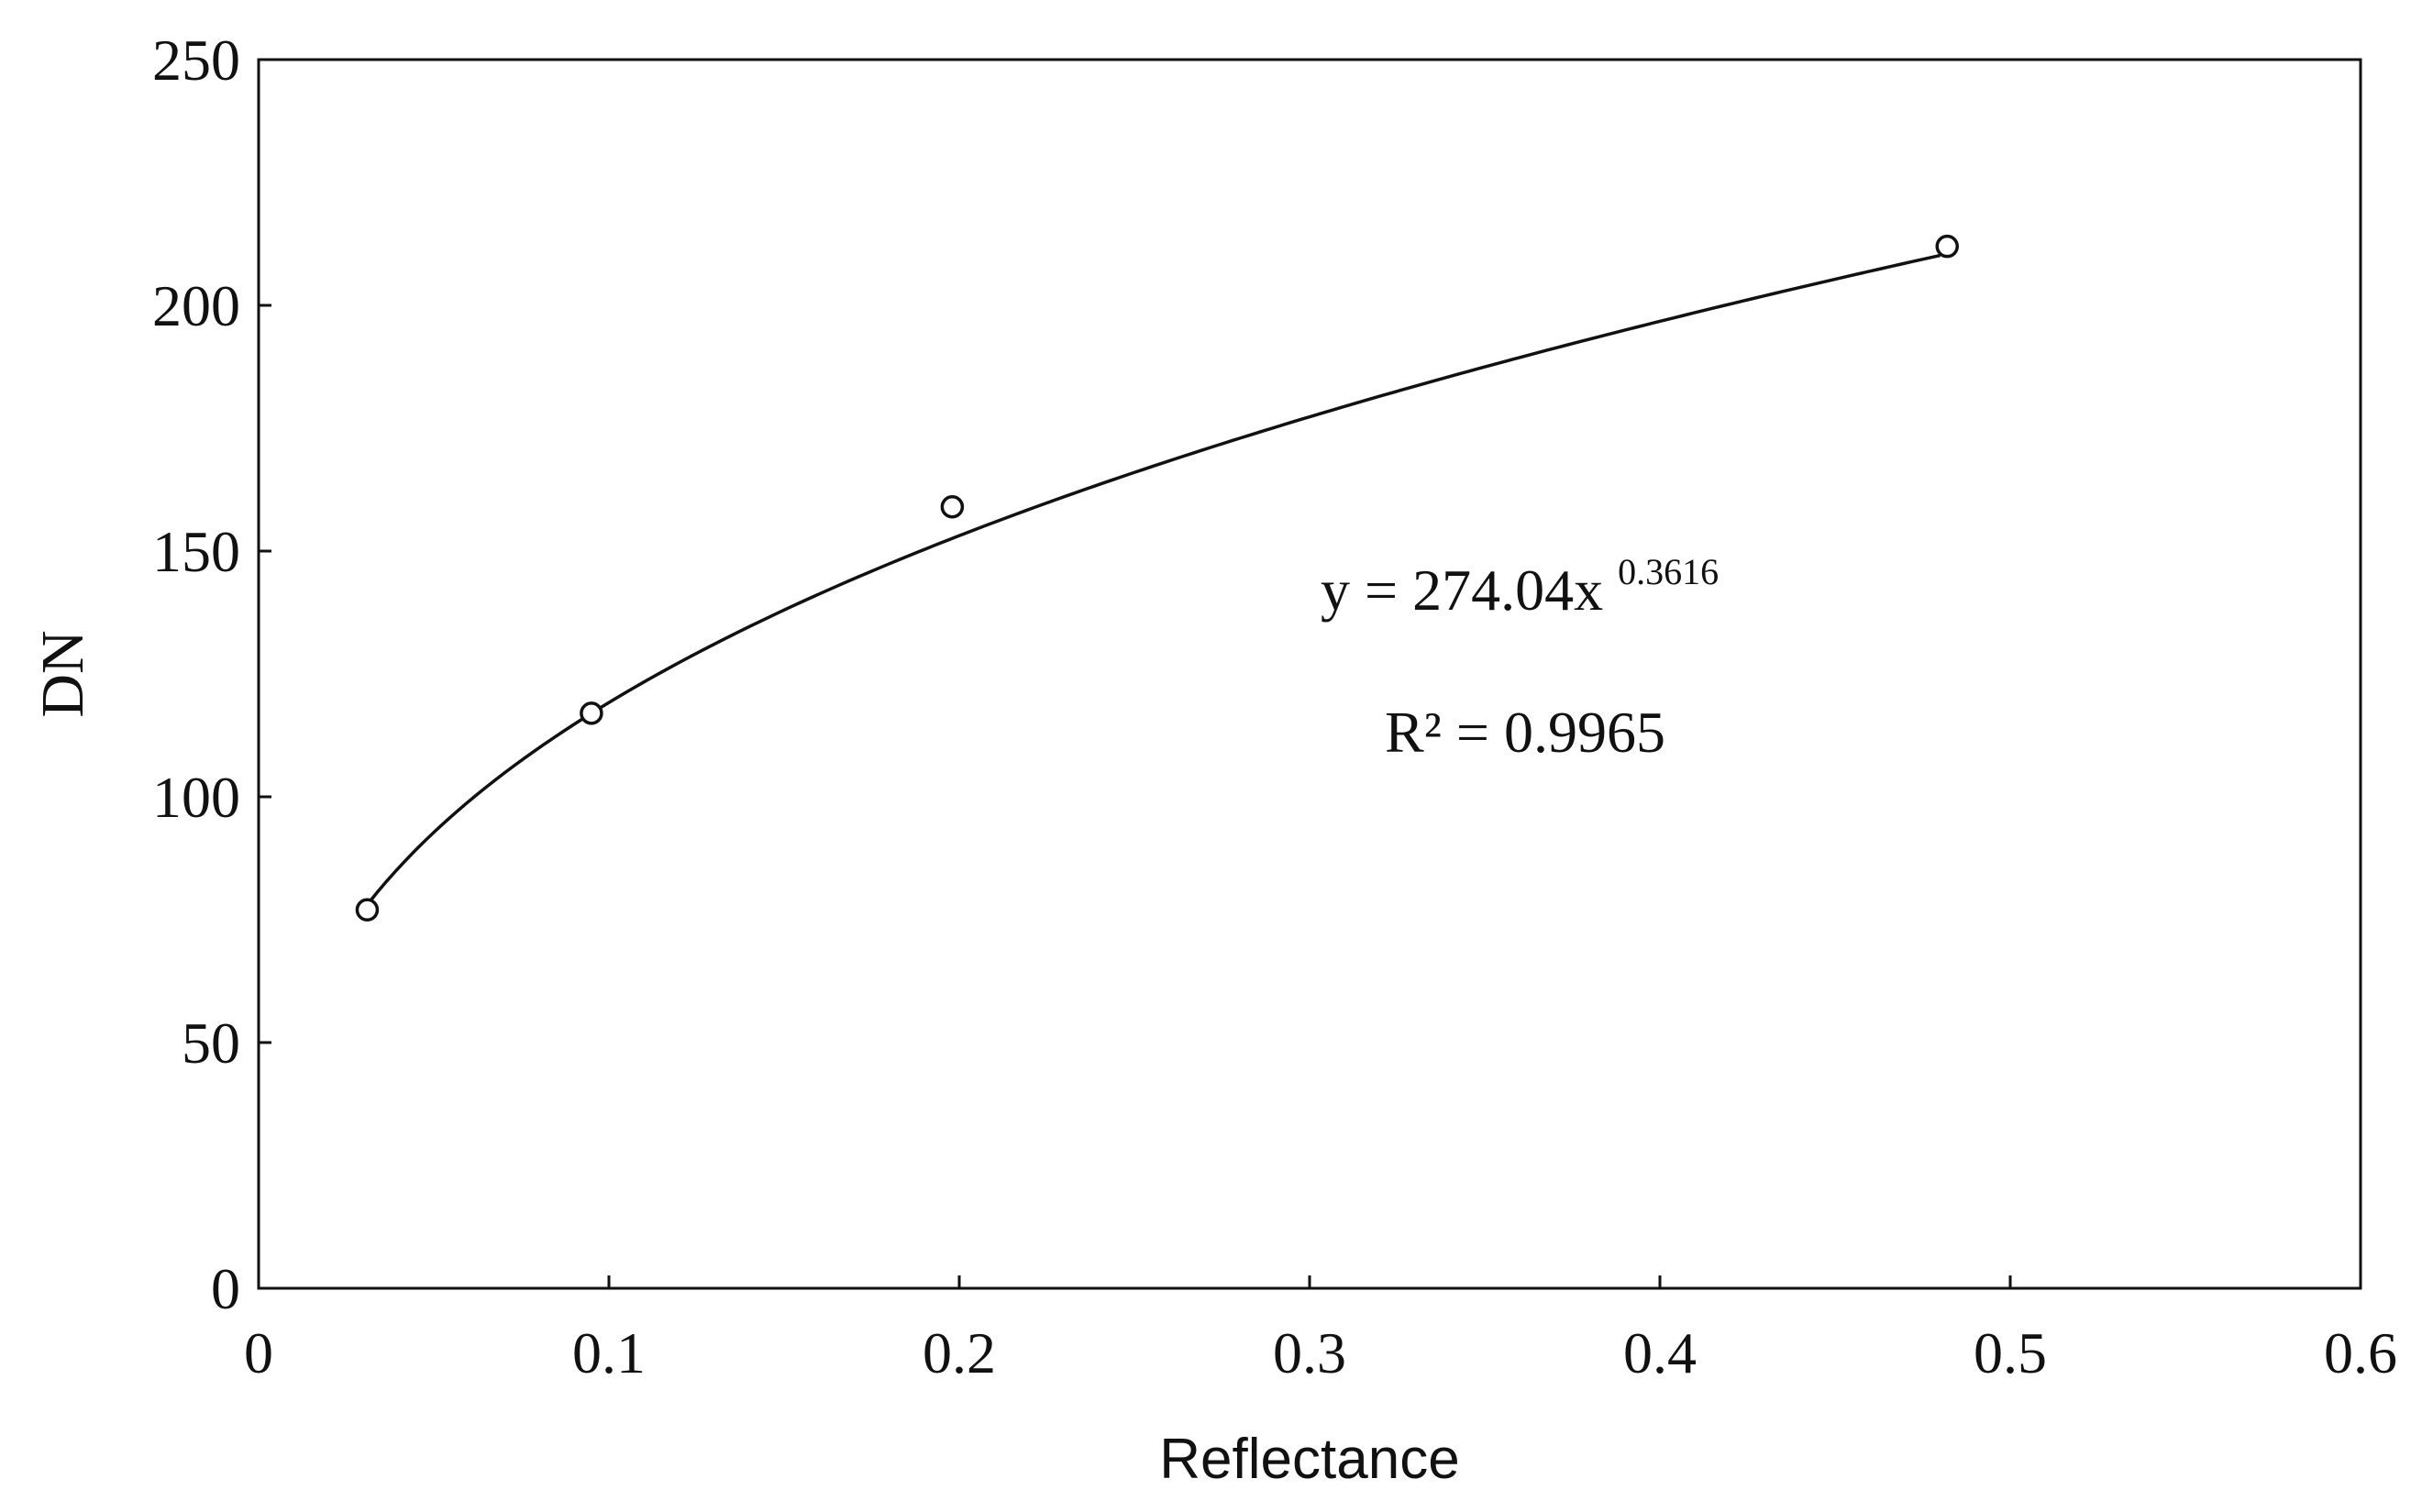 This screenshot has height=1512, width=2422. What do you see at coordinates (2360, 1352) in the screenshot?
I see `x-tick-label: 0.6` at bounding box center [2360, 1352].